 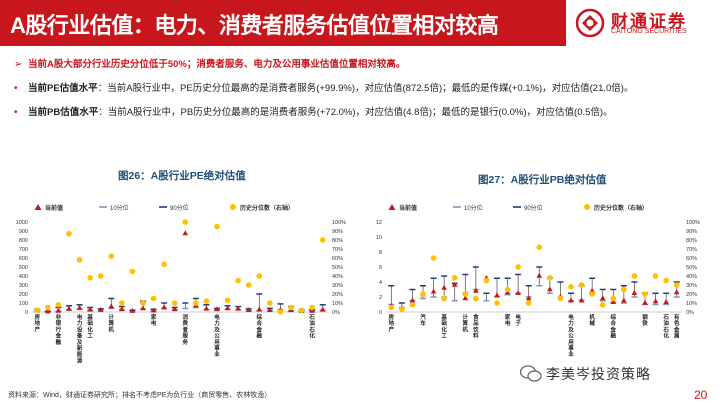 What do you see at coordinates (186, 336) in the screenshot?
I see `x-category-char: 服` at bounding box center [186, 336].